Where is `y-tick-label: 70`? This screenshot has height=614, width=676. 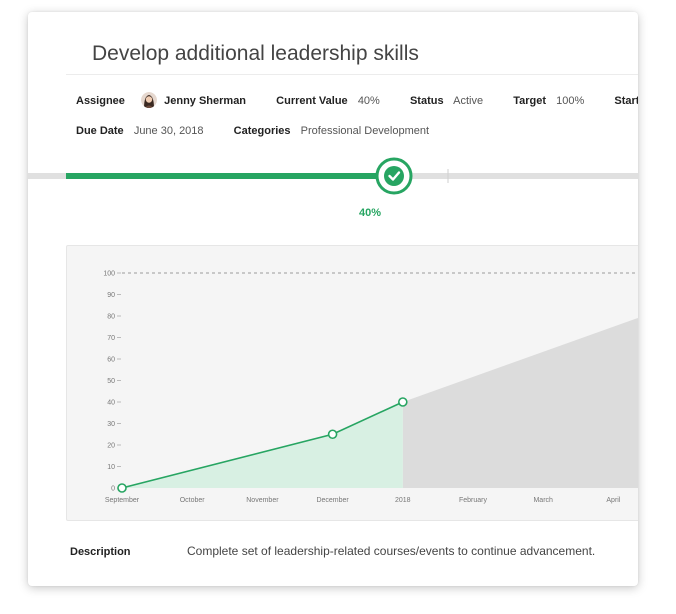 y-tick-label: 70 is located at coordinates (111, 338).